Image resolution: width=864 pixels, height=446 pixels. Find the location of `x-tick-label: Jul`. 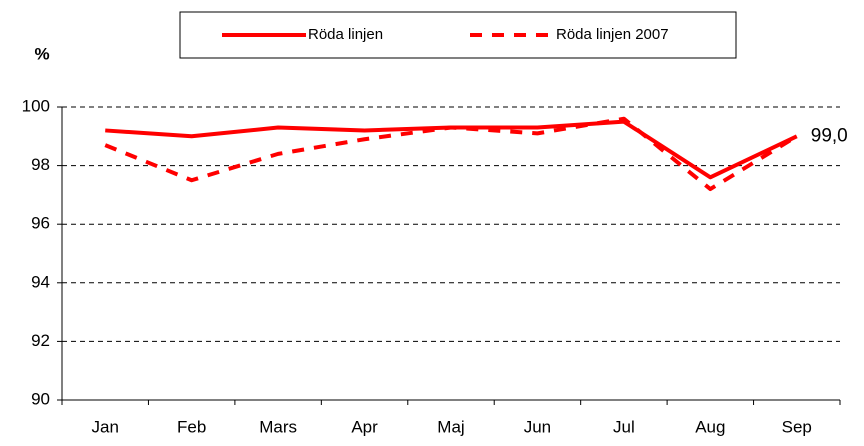

x-tick-label: Jul is located at coordinates (624, 426).